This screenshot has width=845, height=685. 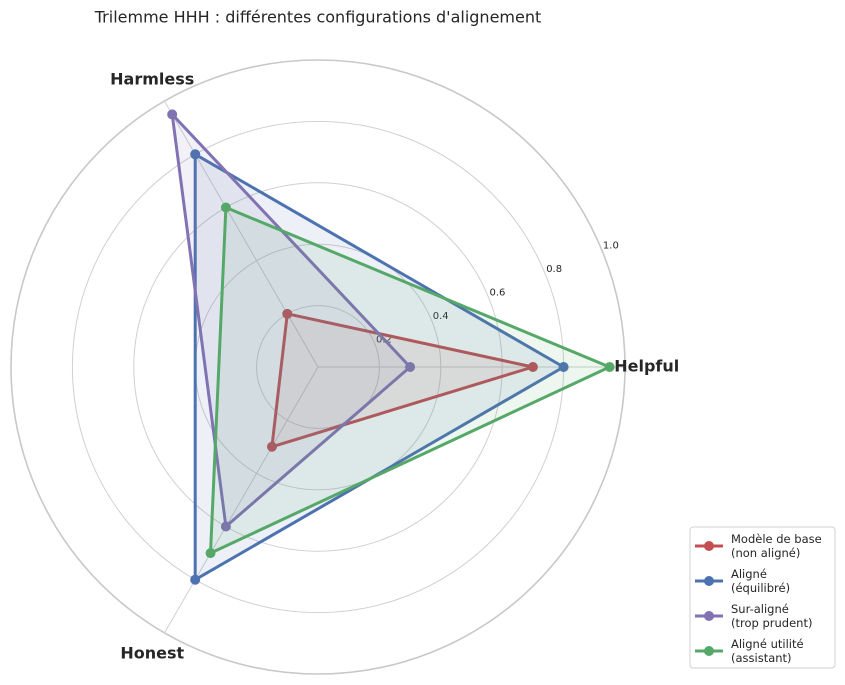 I want to click on axis-label: Helpful, so click(x=646, y=366).